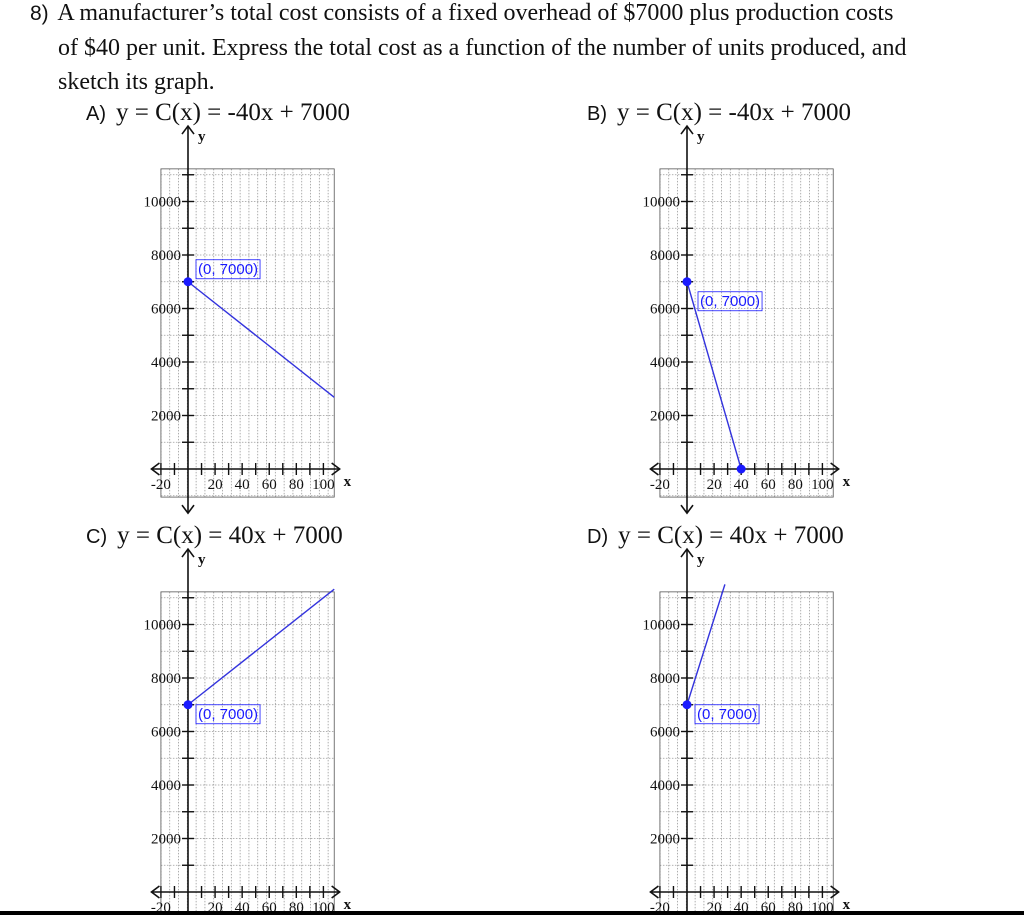 This screenshot has width=1024, height=915. I want to click on grid-b, so click(746, 333).